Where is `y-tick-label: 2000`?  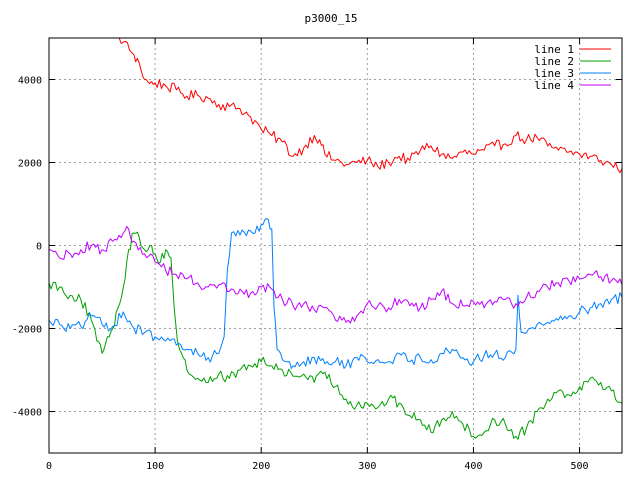
y-tick-label: 2000 is located at coordinates (30, 164).